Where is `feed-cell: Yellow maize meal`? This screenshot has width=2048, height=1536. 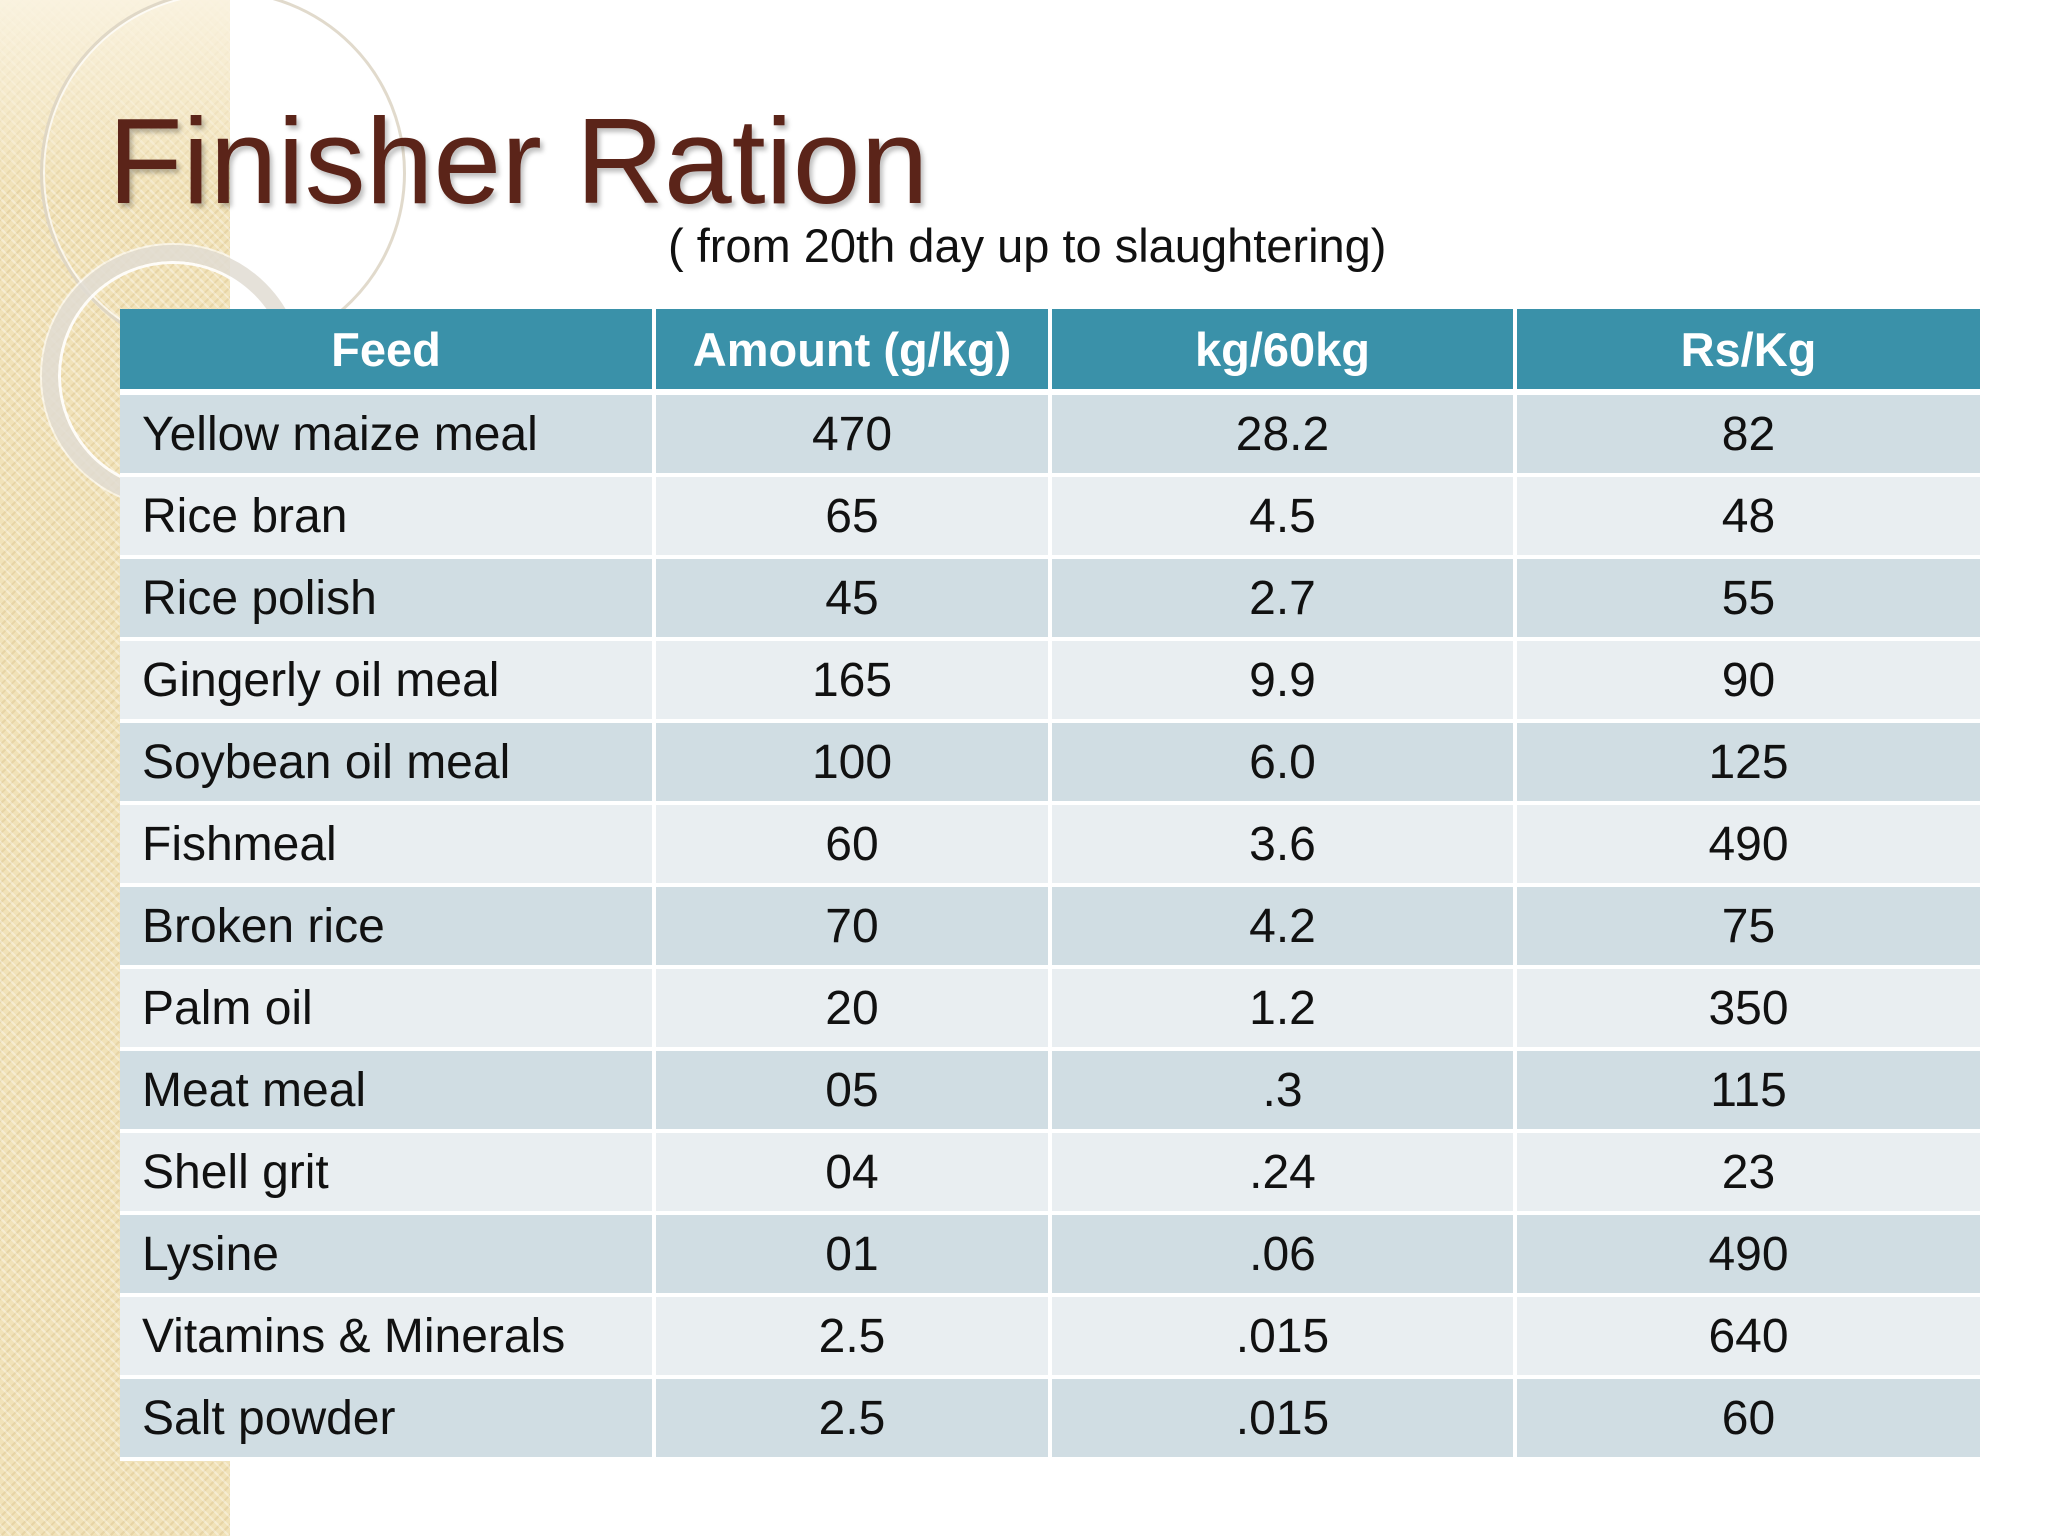 feed-cell: Yellow maize meal is located at coordinates (388, 434).